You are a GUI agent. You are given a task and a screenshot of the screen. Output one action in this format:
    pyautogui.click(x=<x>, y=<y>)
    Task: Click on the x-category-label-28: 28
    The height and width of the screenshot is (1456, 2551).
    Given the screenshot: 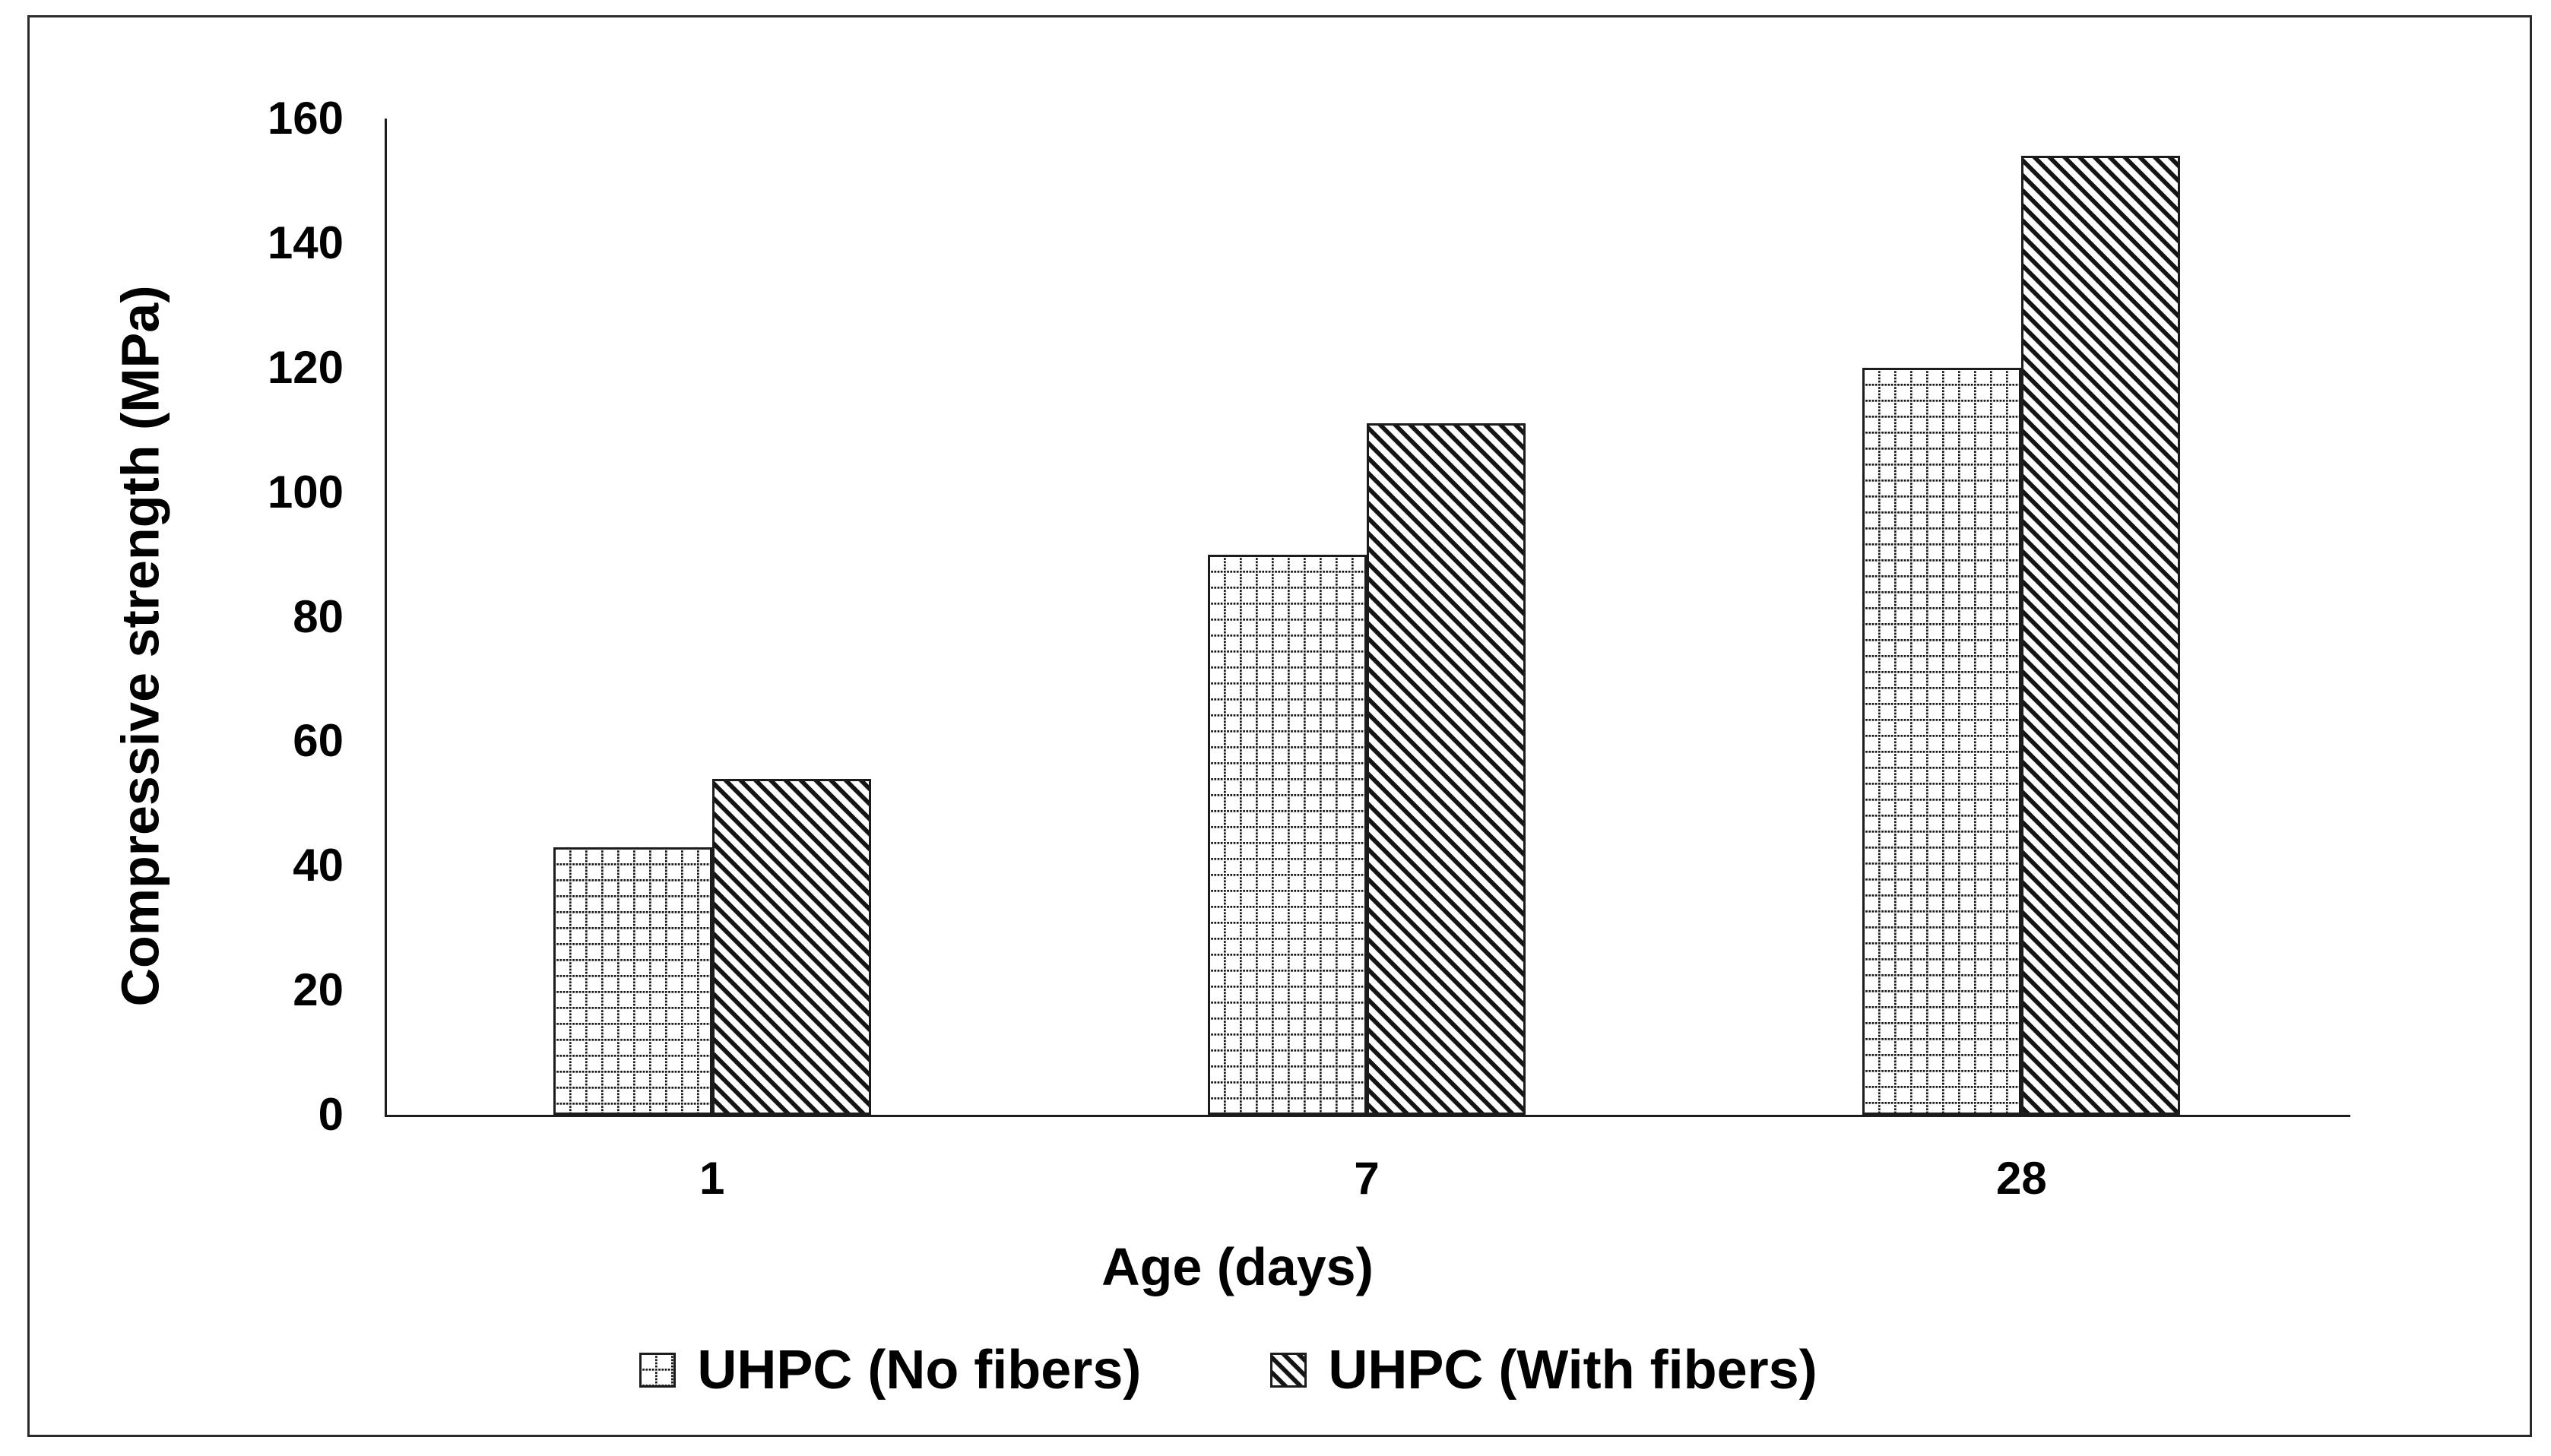 What is the action you would take?
    pyautogui.click(x=2021, y=1178)
    